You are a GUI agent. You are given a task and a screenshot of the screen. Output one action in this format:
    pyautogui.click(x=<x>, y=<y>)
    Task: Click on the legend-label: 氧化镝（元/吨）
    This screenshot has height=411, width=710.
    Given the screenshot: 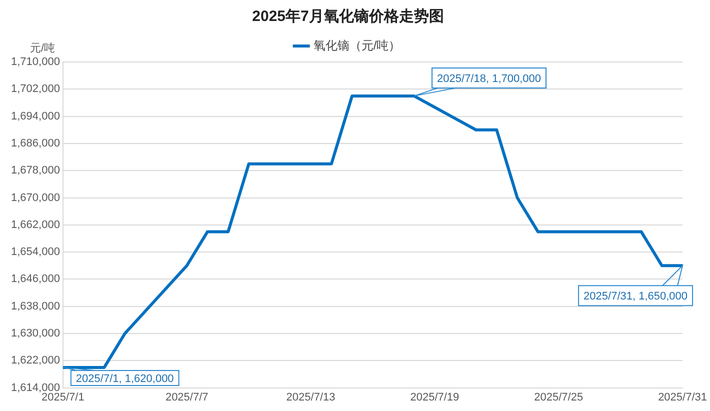 What is the action you would take?
    pyautogui.click(x=357, y=45)
    